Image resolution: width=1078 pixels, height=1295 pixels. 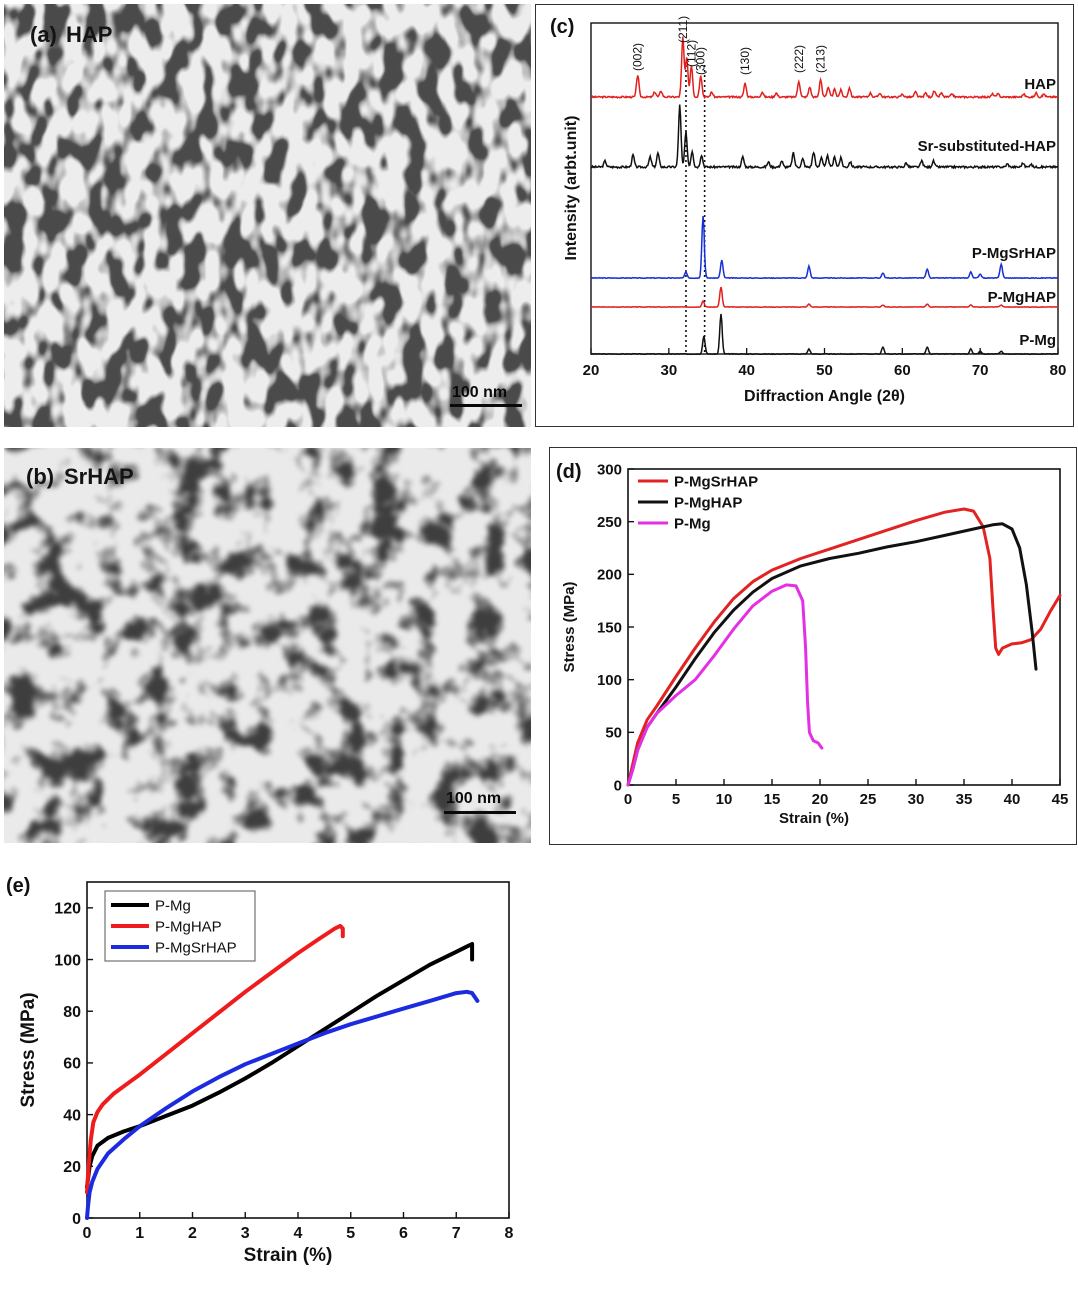 What do you see at coordinates (139, 1233) in the screenshot?
I see `x-tick-label: 1` at bounding box center [139, 1233].